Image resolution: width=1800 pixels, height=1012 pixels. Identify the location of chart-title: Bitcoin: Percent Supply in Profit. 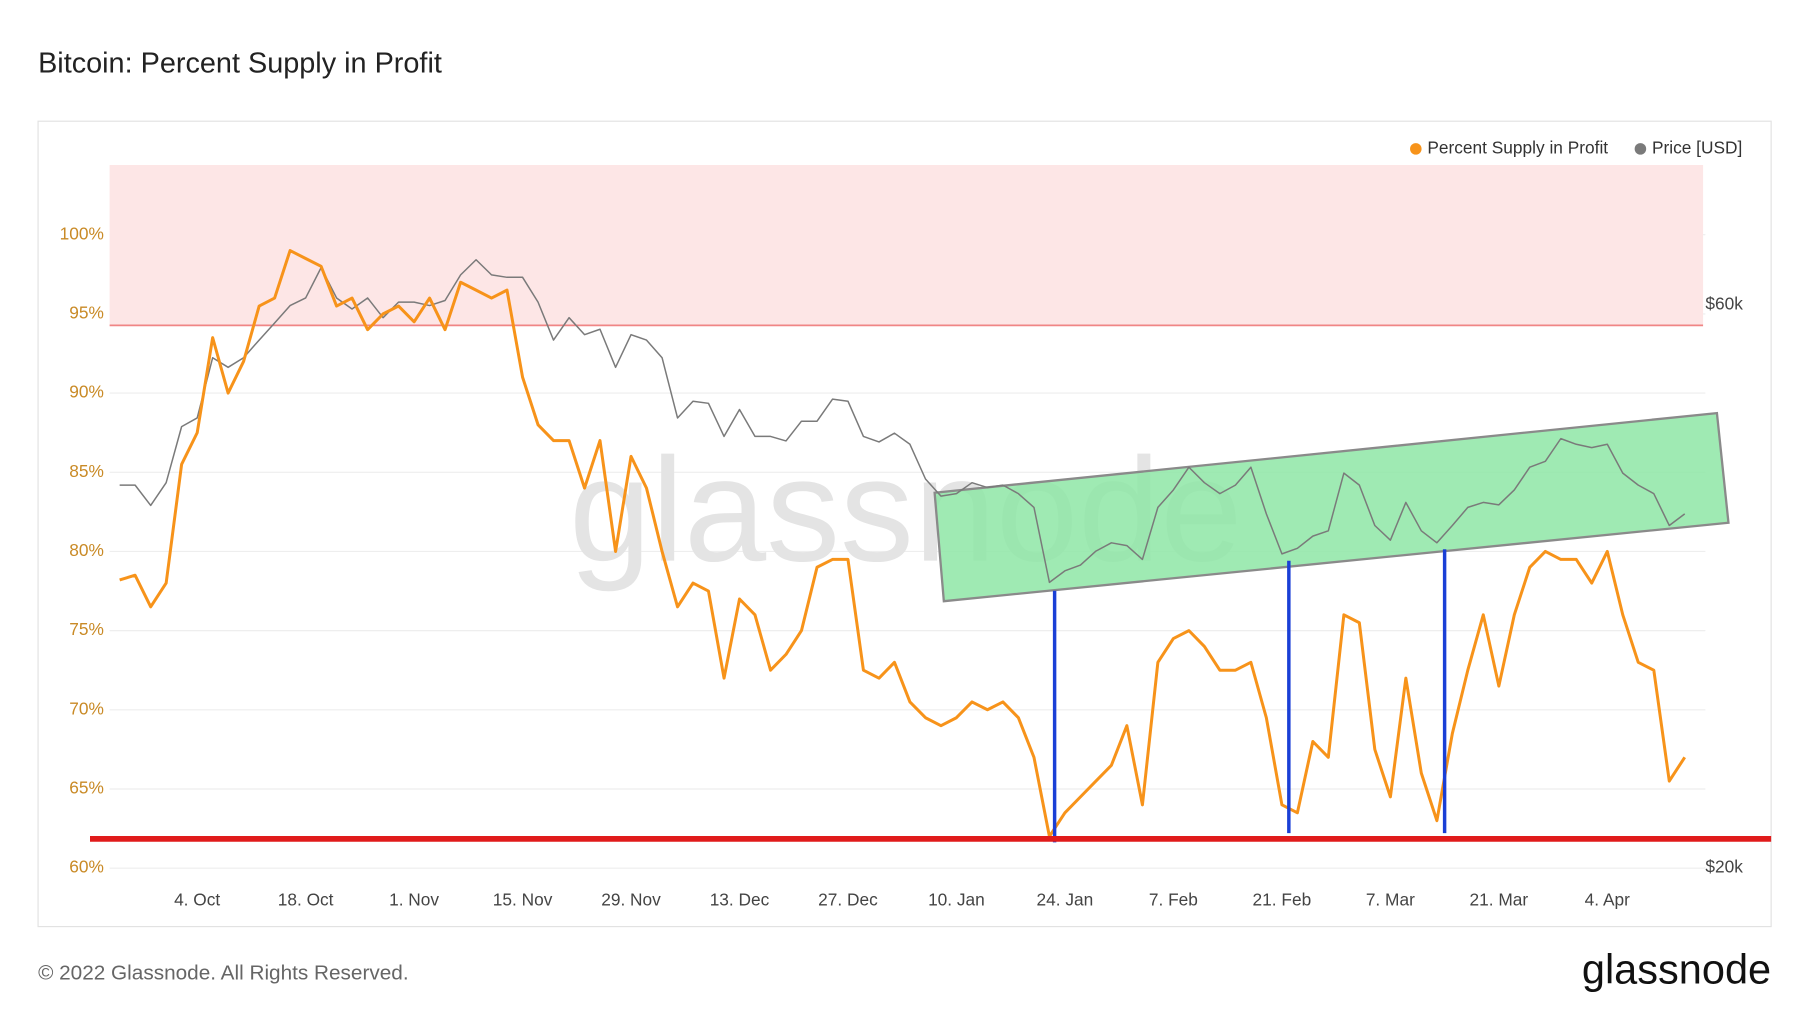
(240, 63).